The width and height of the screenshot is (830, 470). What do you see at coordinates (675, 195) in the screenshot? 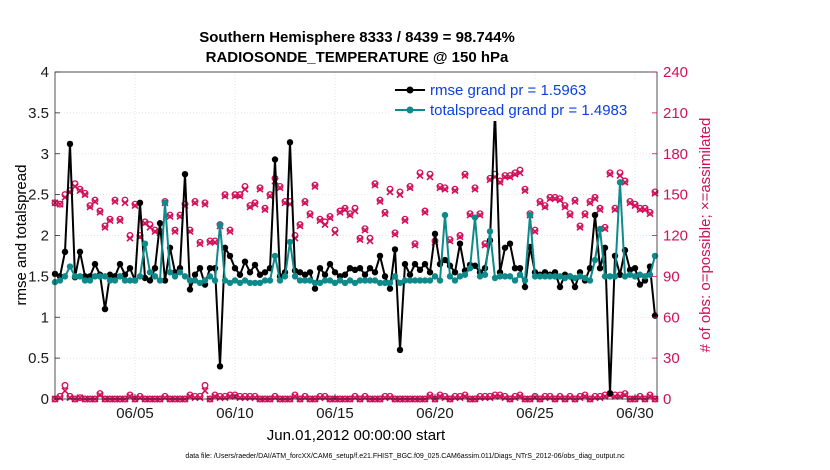
I see `y-right-tick-label: 150` at bounding box center [675, 195].